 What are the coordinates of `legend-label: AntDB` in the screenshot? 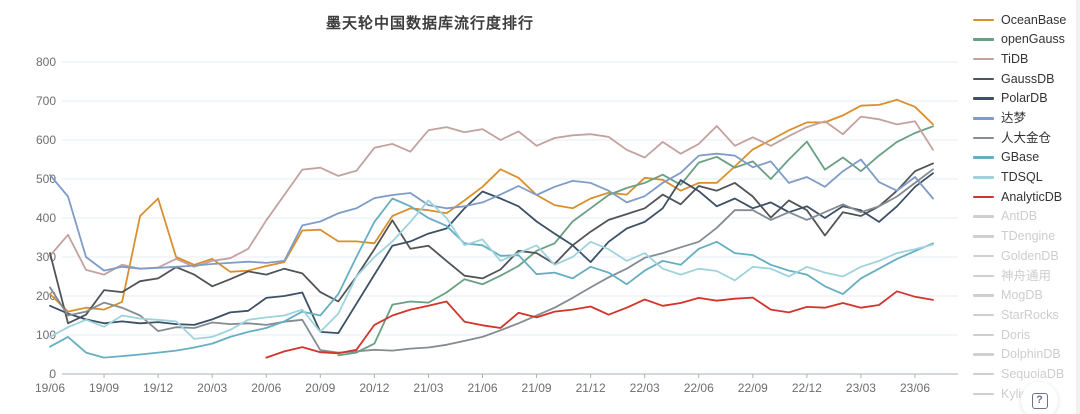 It's located at (1019, 216).